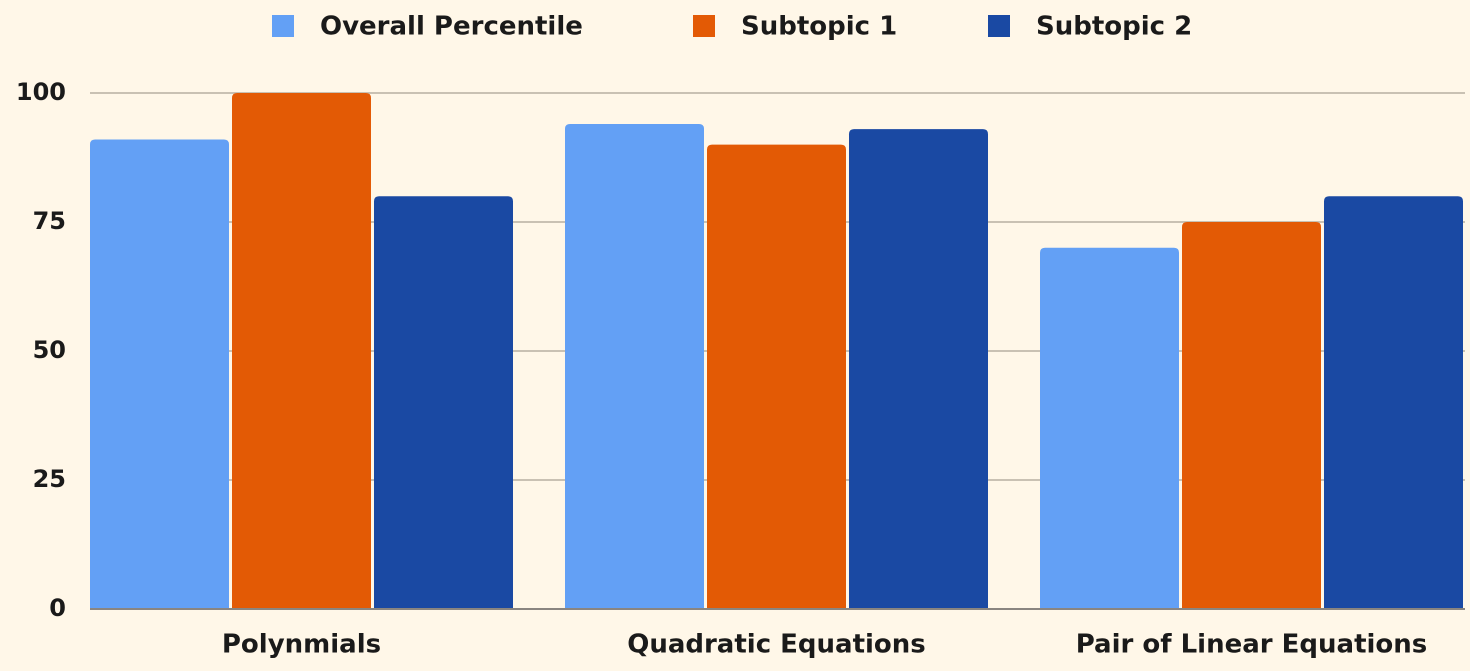  Describe the element at coordinates (1252, 645) in the screenshot. I see `x-tick-label: Pair of Linear Equations` at that location.